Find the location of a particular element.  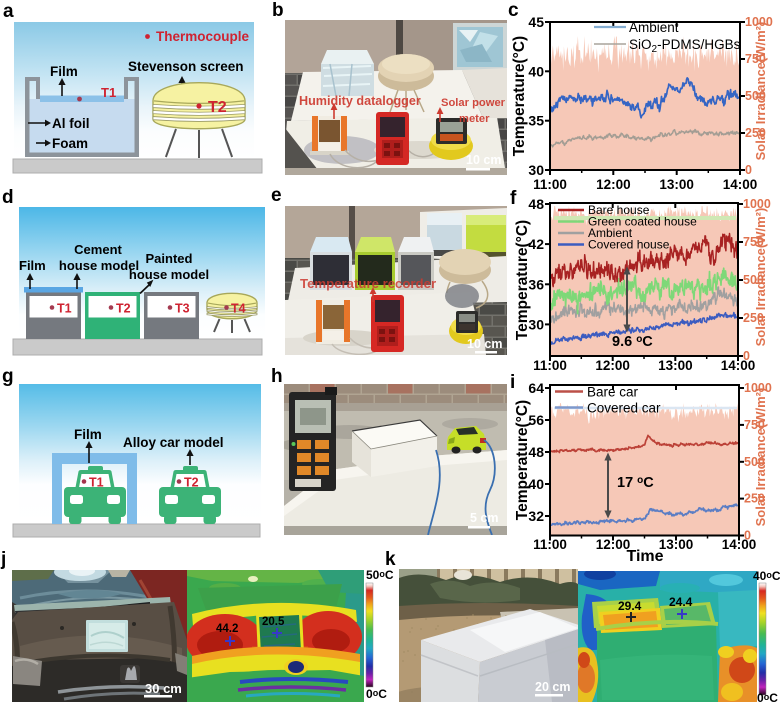

svg-text: Thermocouple is located at coordinates (203, 36).